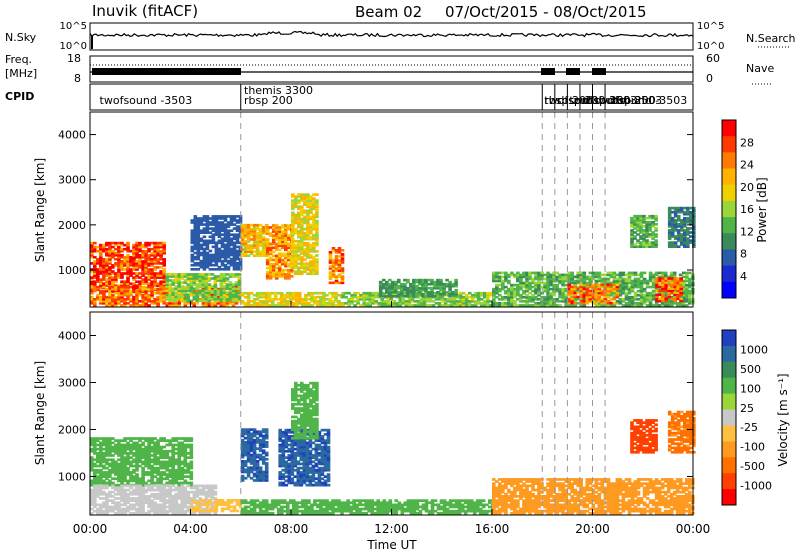  What do you see at coordinates (713, 58) in the screenshot?
I see `nave-tick-top: 60` at bounding box center [713, 58].